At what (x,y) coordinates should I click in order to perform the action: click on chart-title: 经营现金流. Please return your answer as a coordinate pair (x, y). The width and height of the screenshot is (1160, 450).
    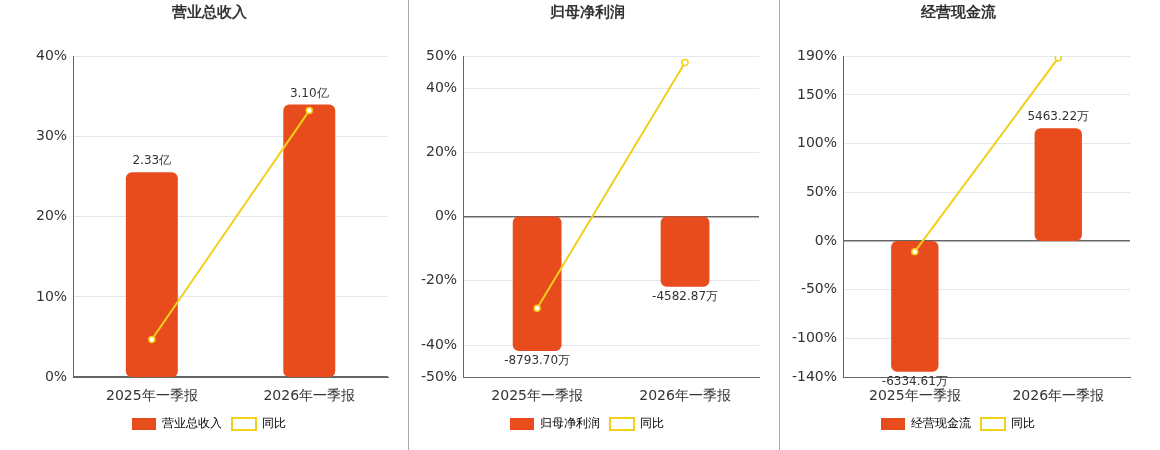
    Looking at the image, I should click on (958, 11).